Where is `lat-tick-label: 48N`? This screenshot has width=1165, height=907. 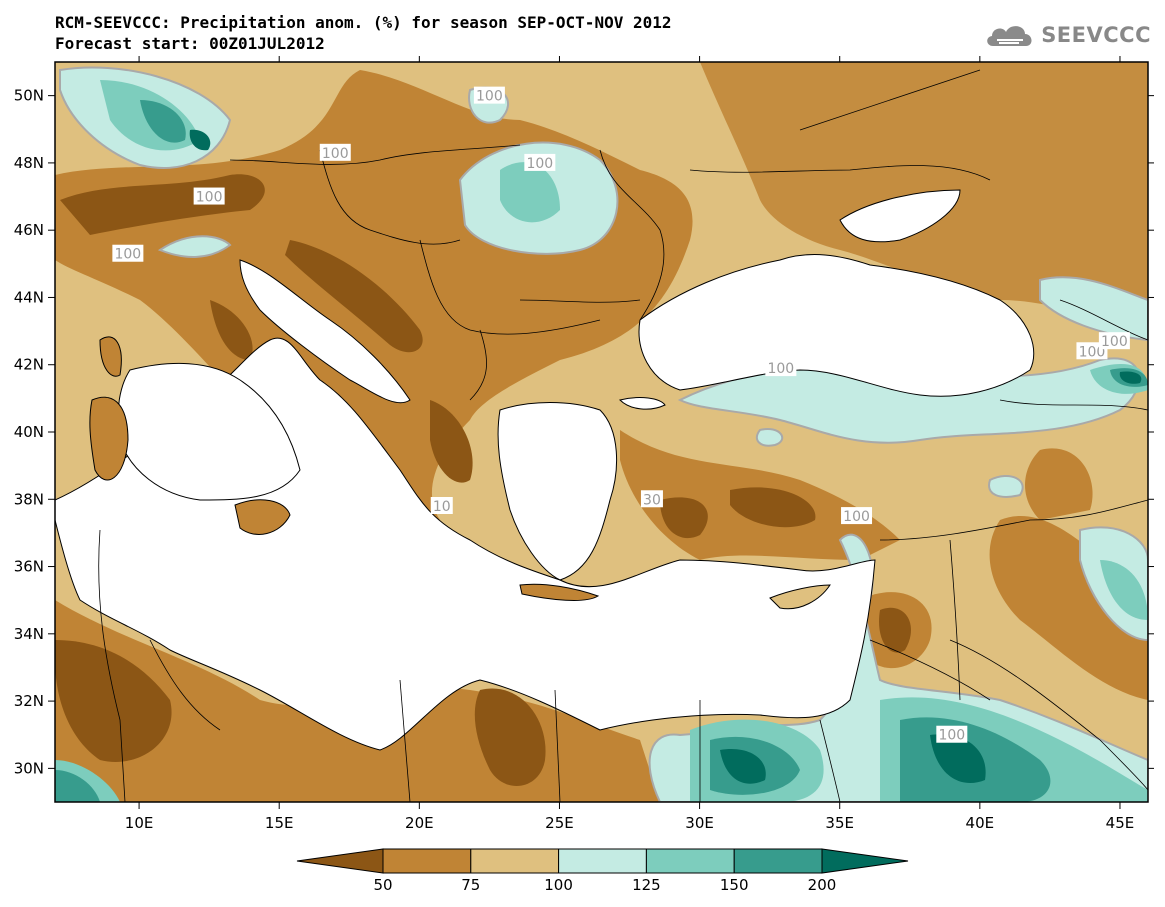
lat-tick-label: 48N is located at coordinates (29, 163).